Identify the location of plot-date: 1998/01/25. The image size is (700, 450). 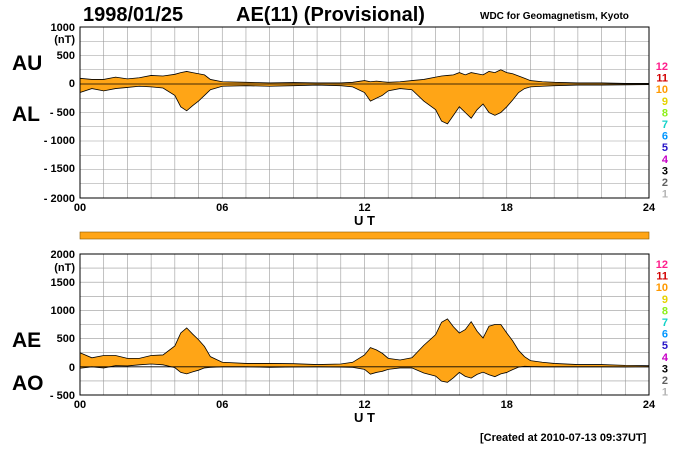
(133, 15).